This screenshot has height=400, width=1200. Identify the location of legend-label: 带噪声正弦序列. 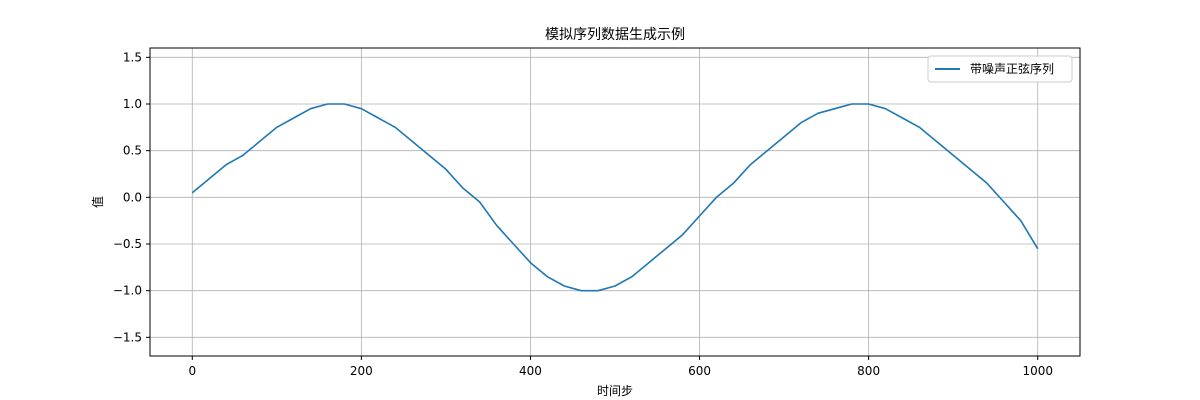
(1012, 68).